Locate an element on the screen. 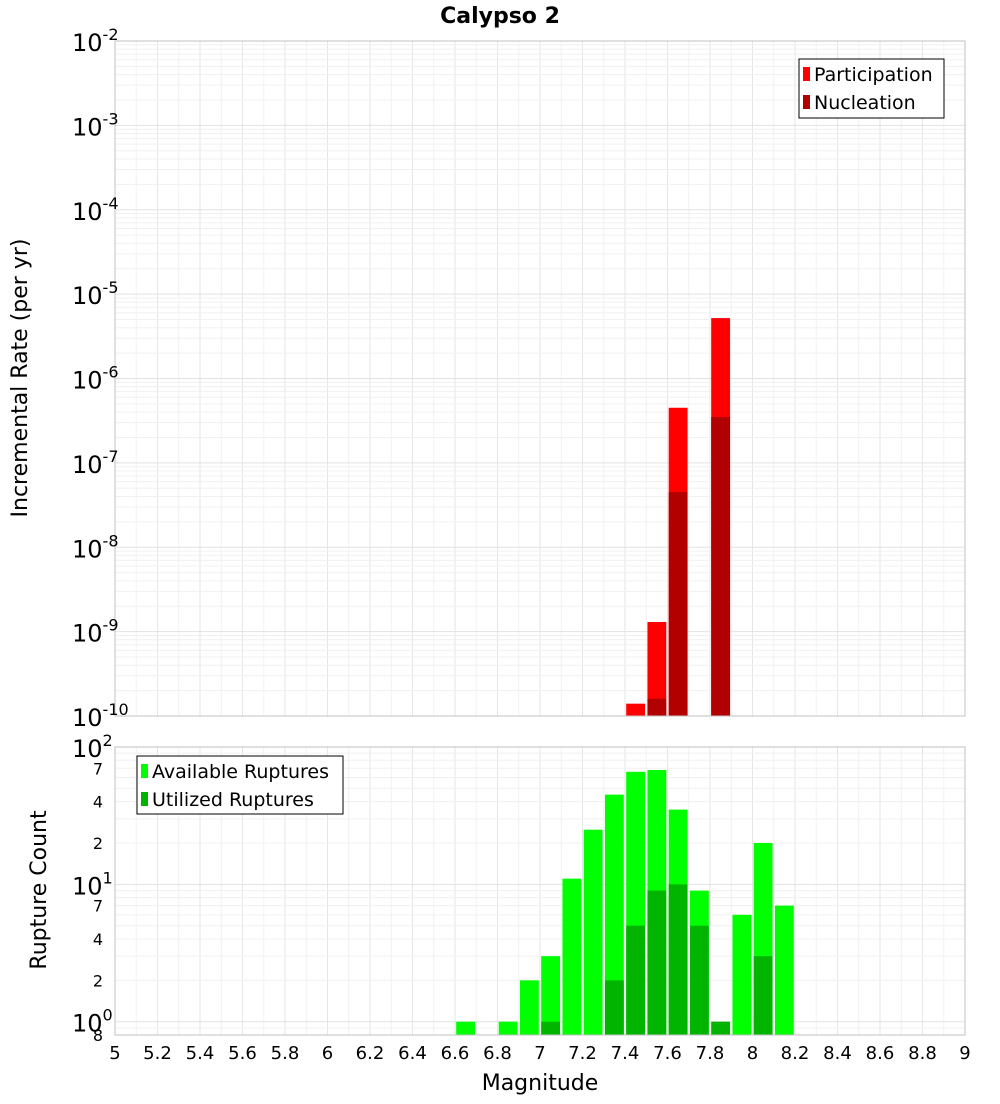 The height and width of the screenshot is (1104, 1000). x-tick-label: 6.2 is located at coordinates (370, 1053).